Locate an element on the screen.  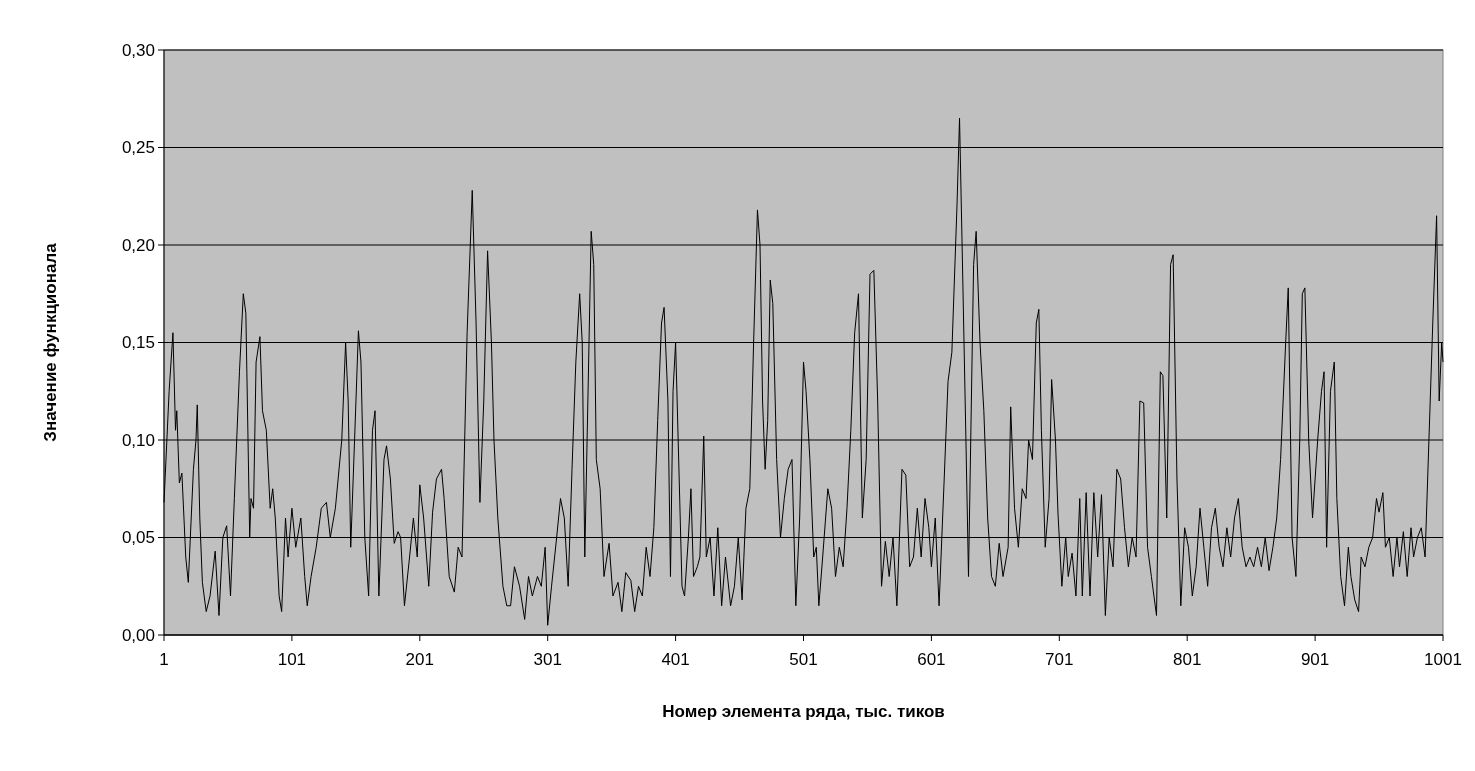
x-tick-label: 401 is located at coordinates (675, 659).